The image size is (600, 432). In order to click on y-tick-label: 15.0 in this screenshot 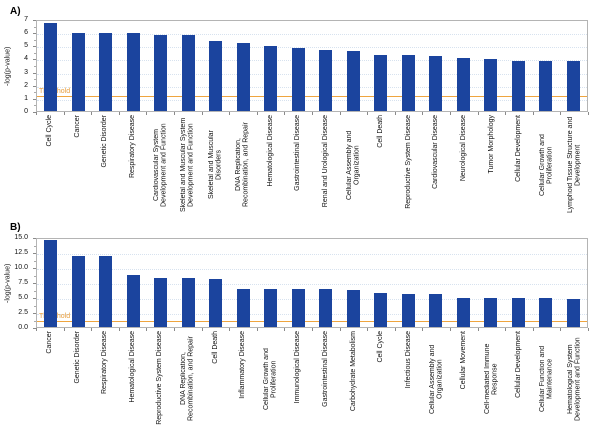, I will do `click(21, 237)`.